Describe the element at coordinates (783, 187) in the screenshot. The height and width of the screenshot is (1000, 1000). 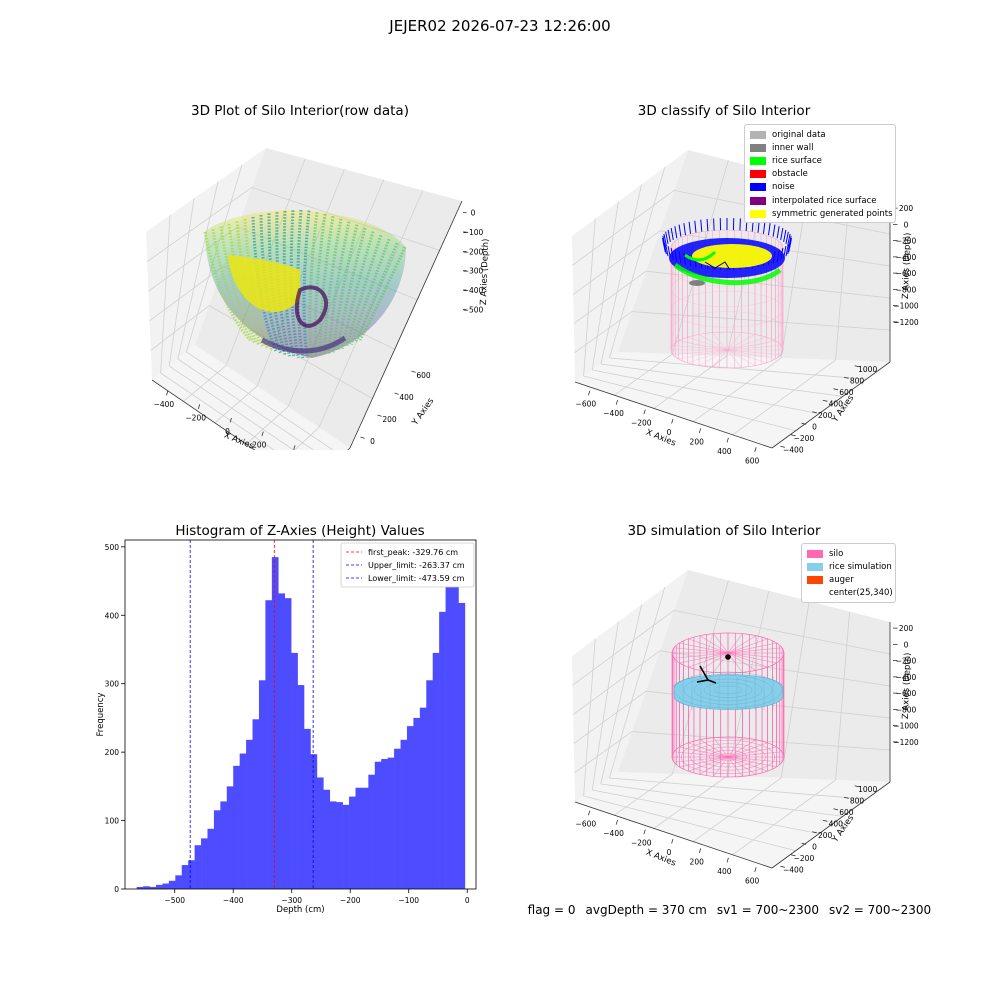
I see `p2-legend-label: noise` at that location.